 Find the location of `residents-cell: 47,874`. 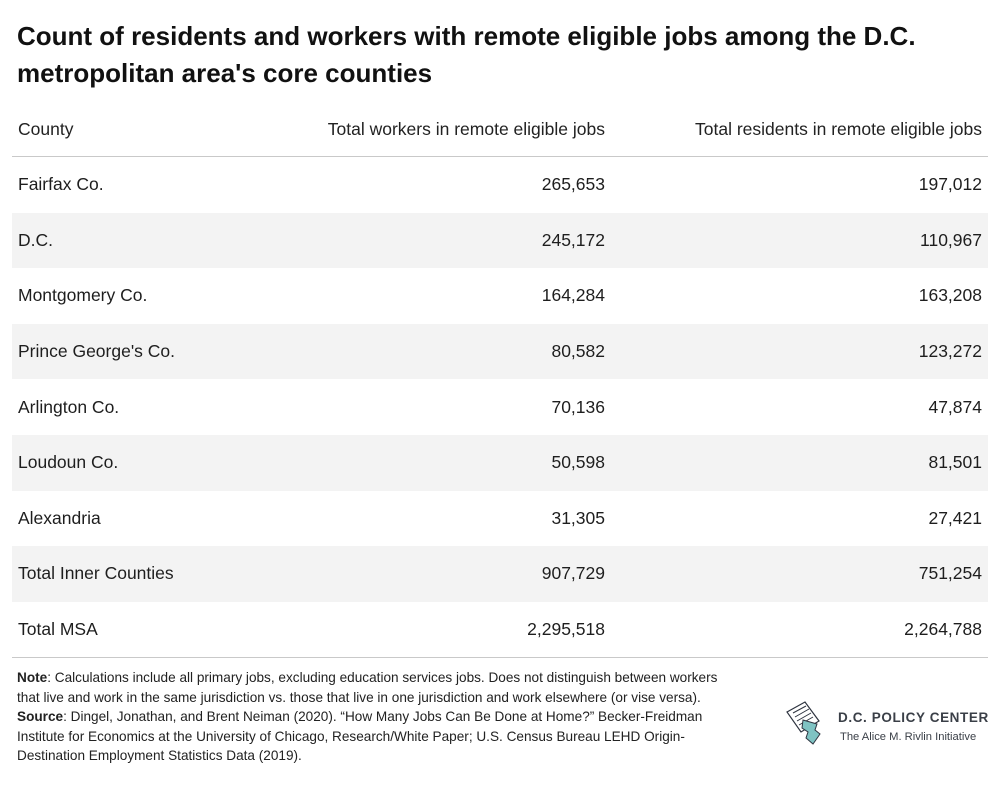

residents-cell: 47,874 is located at coordinates (955, 406).